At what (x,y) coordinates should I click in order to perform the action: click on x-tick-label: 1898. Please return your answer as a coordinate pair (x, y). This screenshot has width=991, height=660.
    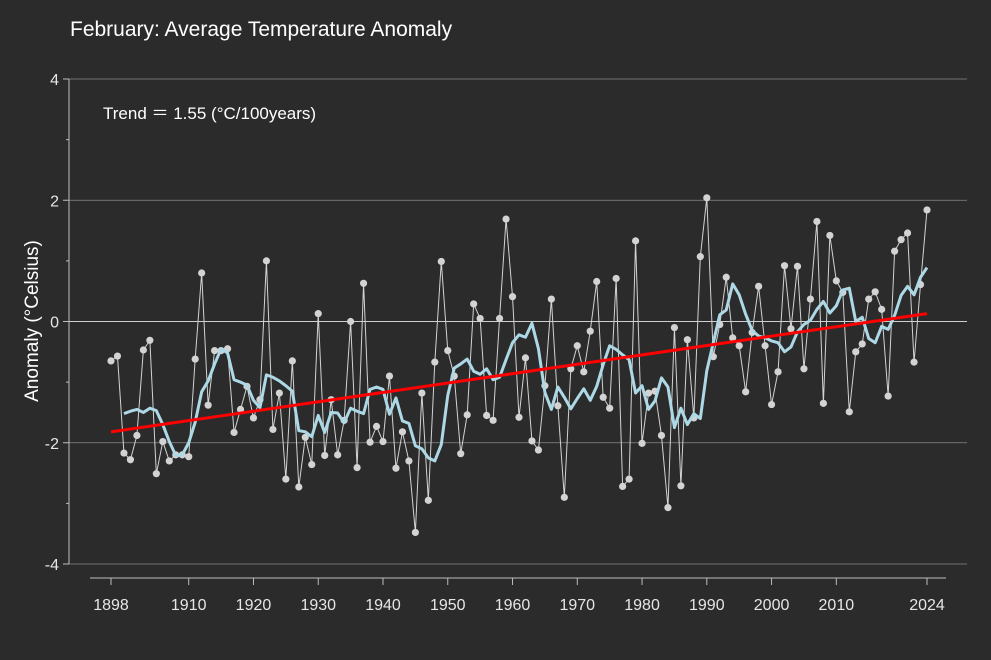
    Looking at the image, I should click on (111, 605).